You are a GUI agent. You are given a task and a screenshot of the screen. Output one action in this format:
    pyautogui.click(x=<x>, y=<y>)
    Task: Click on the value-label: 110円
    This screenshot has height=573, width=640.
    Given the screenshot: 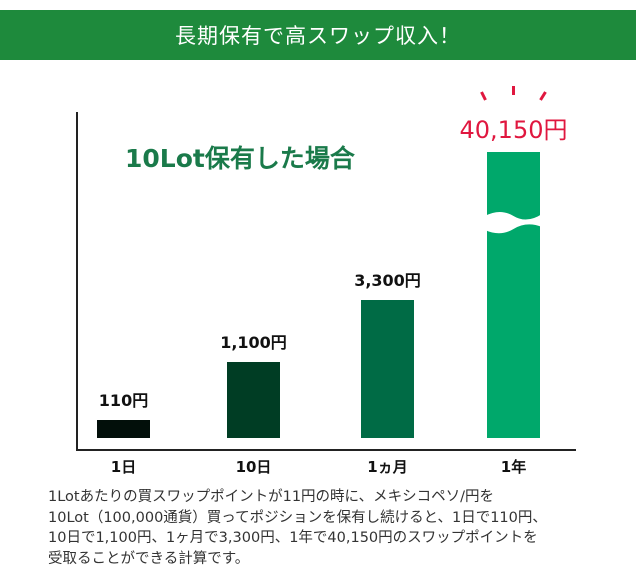 What is the action you would take?
    pyautogui.click(x=123, y=400)
    